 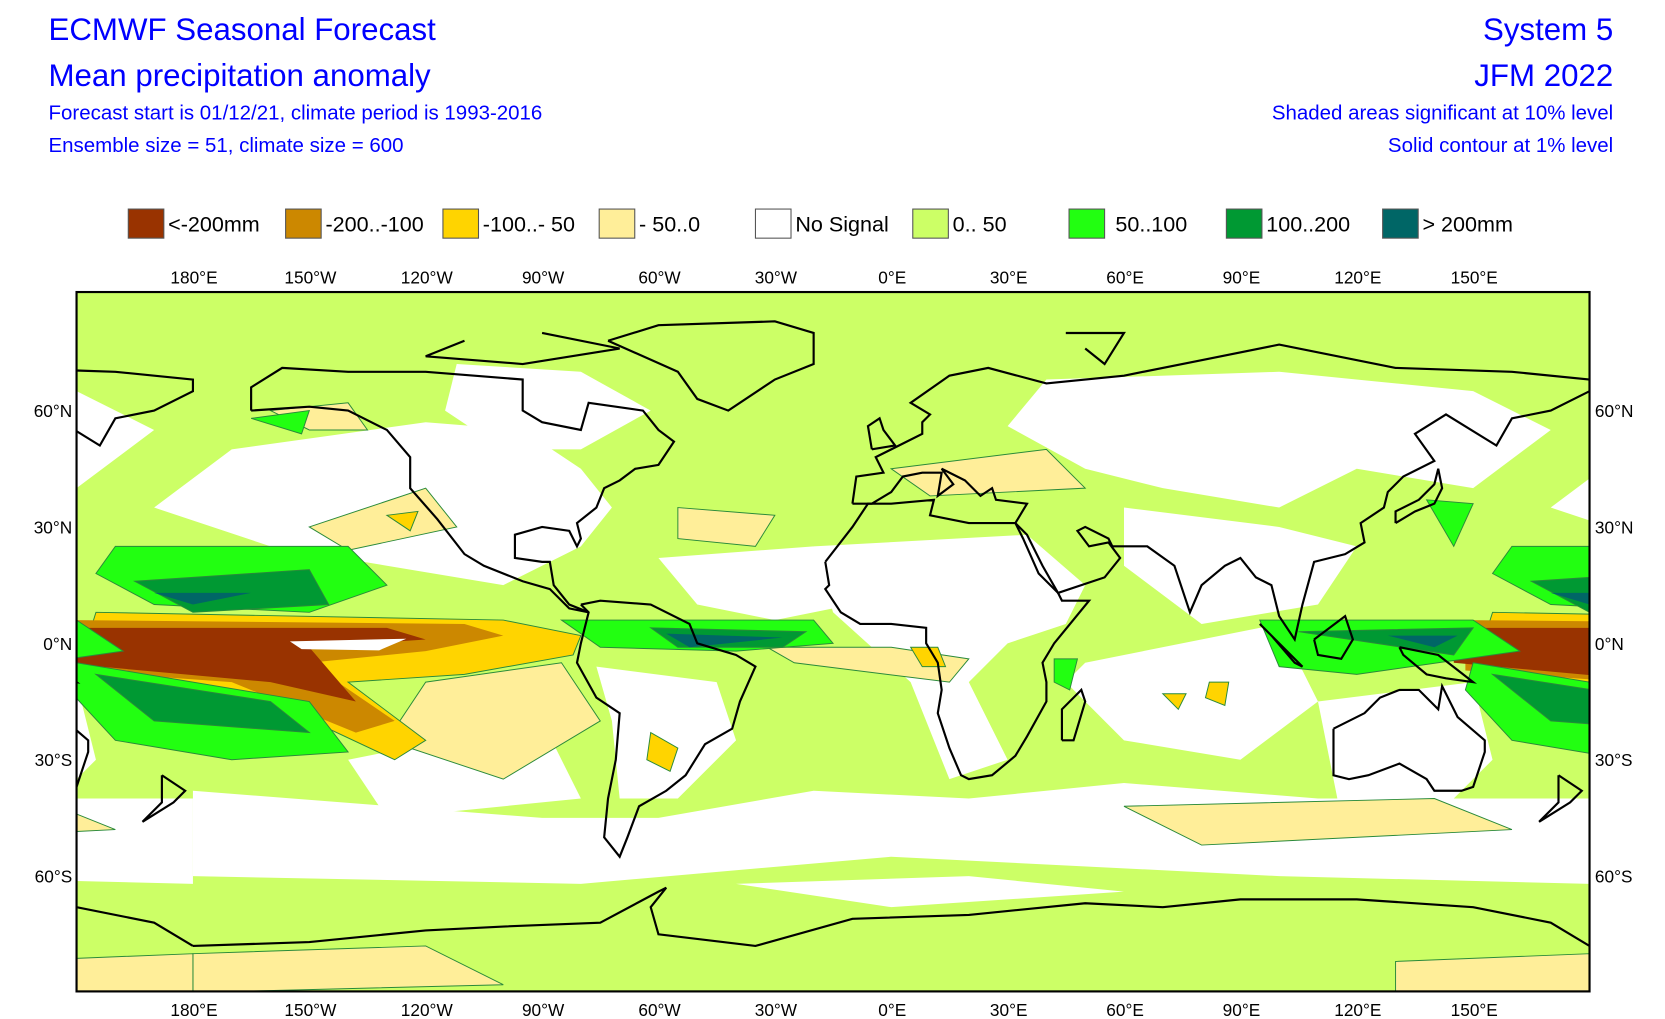 I want to click on legend-label: No Signal, so click(x=841, y=224).